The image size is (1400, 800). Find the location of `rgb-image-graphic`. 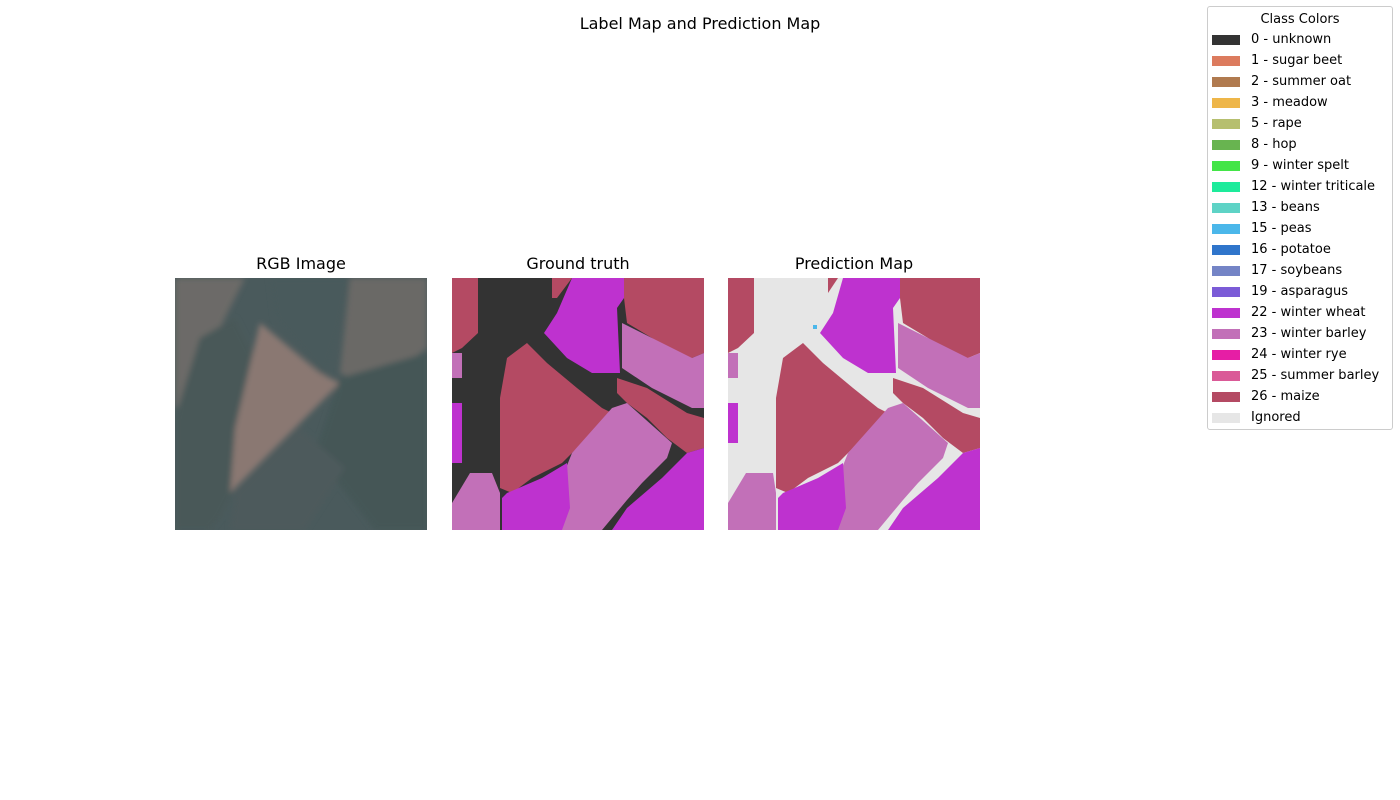

rgb-image-graphic is located at coordinates (301, 404).